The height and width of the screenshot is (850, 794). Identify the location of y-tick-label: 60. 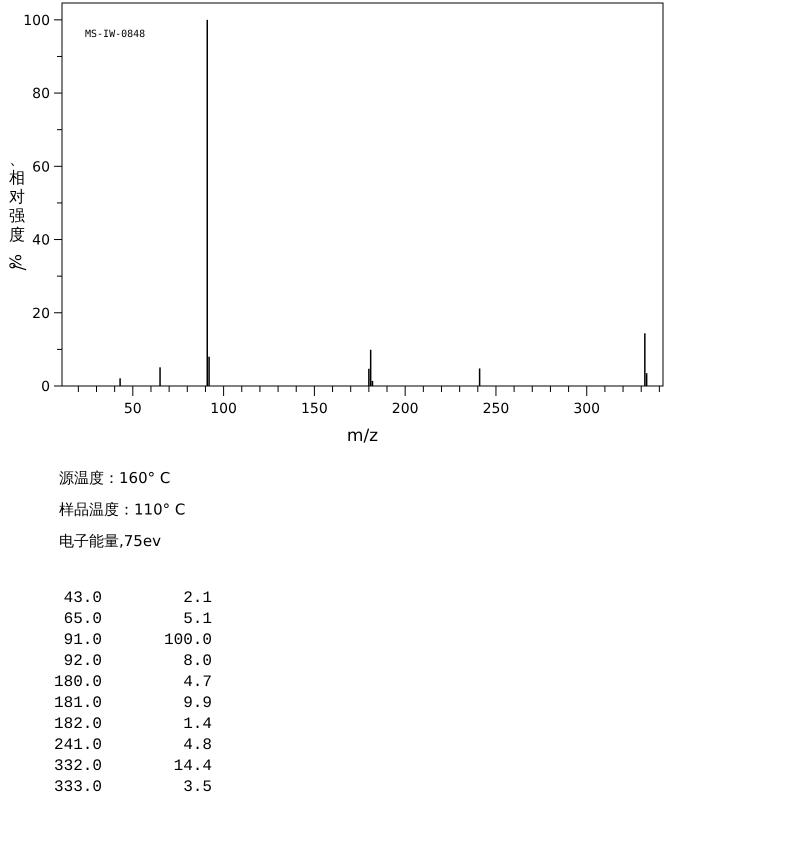
(41, 167).